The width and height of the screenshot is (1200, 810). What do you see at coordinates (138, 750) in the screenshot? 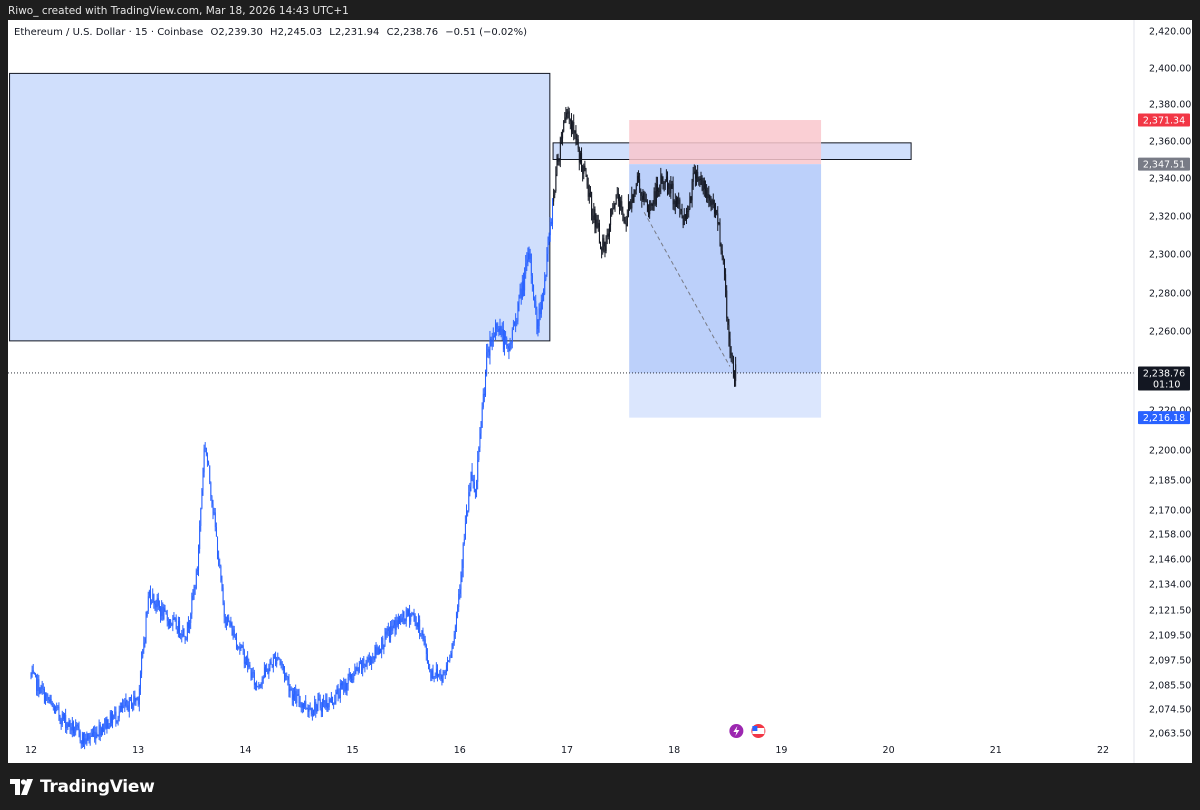
I see `time-tick-label: 13` at bounding box center [138, 750].